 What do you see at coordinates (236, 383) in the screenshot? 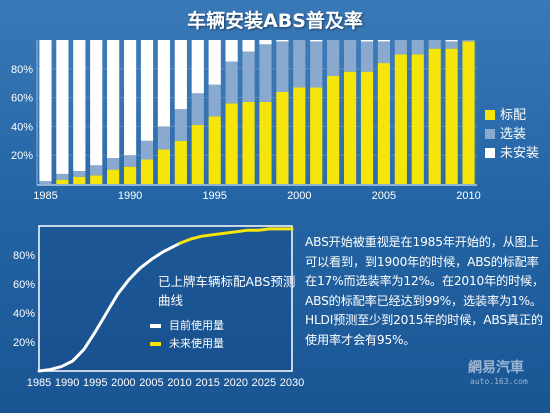
I see `line-x-tick-label: 2020` at bounding box center [236, 383].